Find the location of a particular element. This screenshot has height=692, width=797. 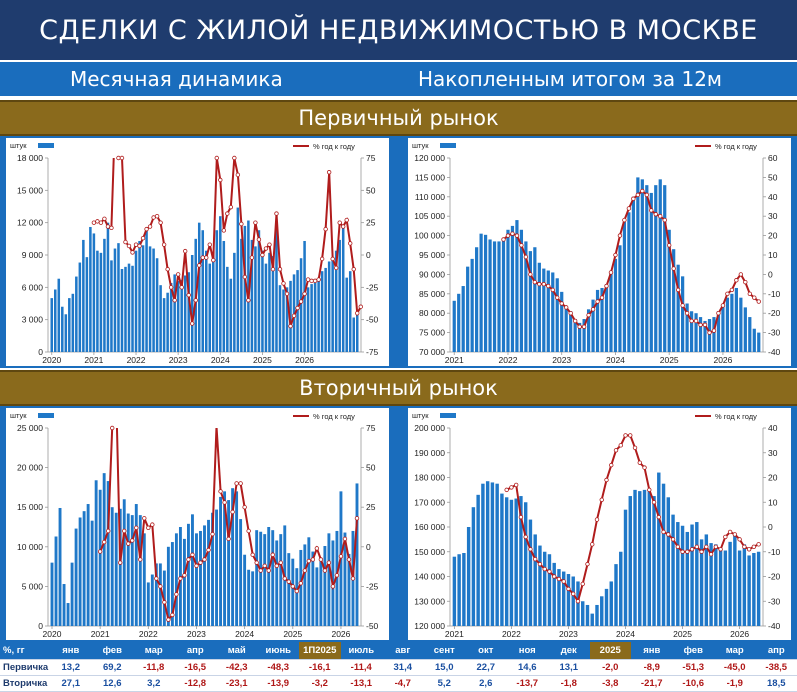

table-cell: -16,1 is located at coordinates (320, 667).